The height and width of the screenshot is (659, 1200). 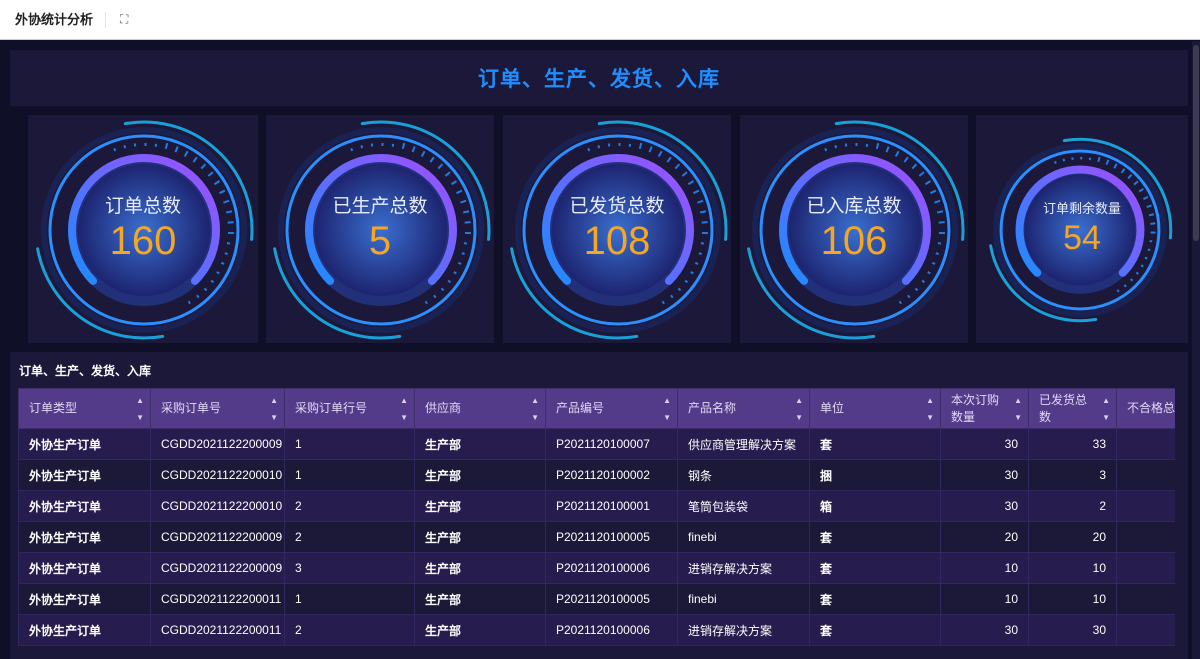 What do you see at coordinates (143, 241) in the screenshot?
I see `gauge-value: 160` at bounding box center [143, 241].